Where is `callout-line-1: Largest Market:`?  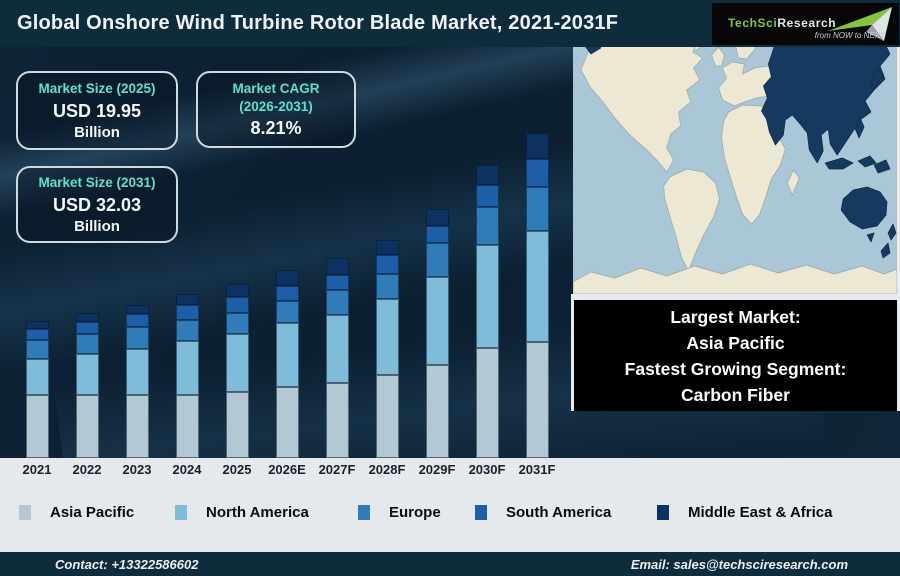
callout-line-1: Largest Market: is located at coordinates (735, 316).